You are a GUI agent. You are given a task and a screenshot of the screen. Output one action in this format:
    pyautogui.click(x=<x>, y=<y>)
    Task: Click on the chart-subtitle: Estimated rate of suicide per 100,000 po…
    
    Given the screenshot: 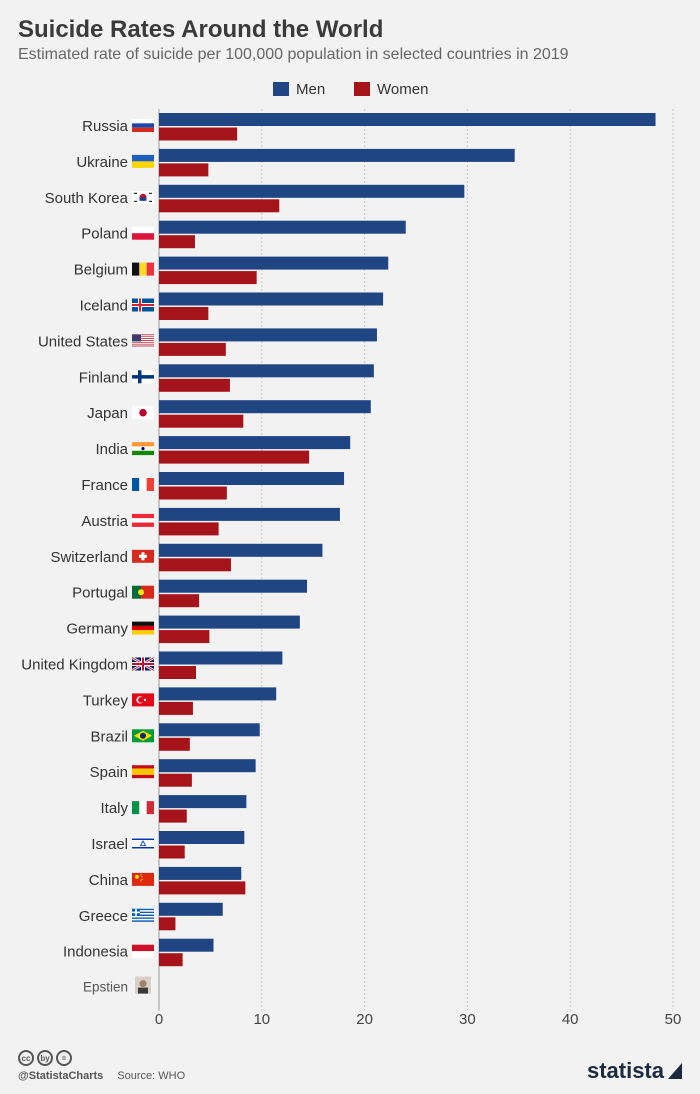 What is the action you would take?
    pyautogui.click(x=293, y=54)
    